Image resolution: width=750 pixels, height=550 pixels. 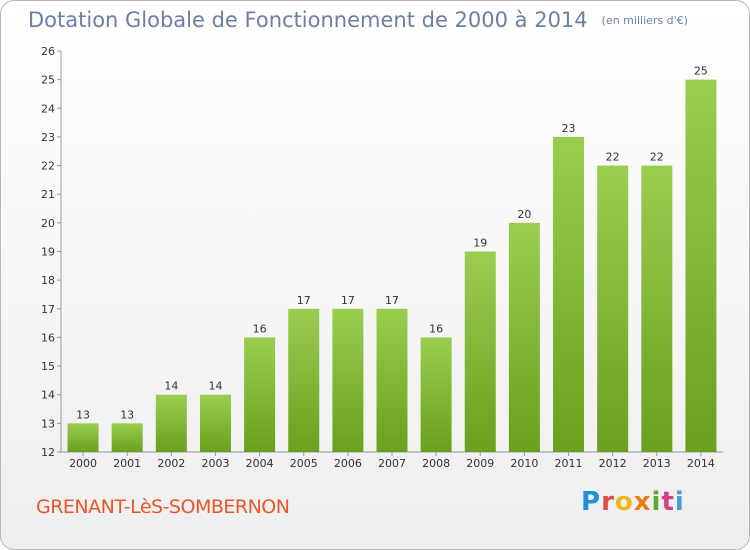 I want to click on y-tick-label: 17, so click(x=48, y=309).